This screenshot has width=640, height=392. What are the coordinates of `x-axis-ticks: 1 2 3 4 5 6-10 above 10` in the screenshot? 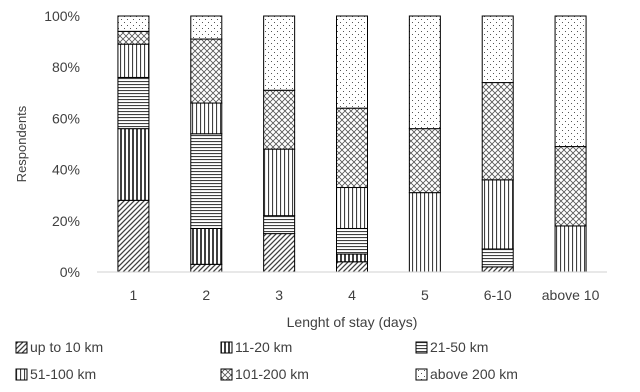 It's located at (365, 295).